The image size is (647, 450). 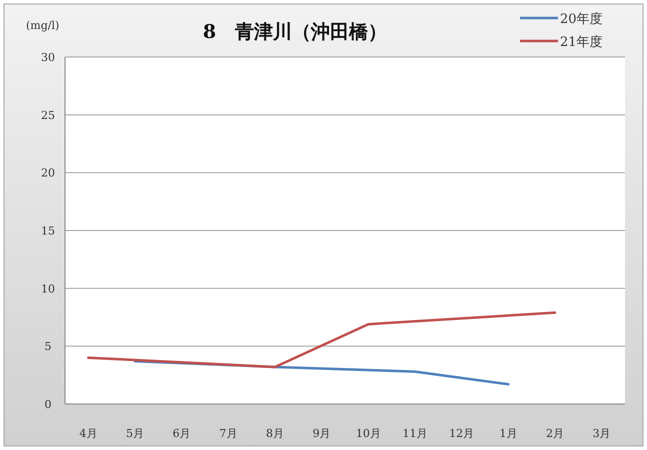 I want to click on x-tick-label: 1月, so click(x=508, y=433).